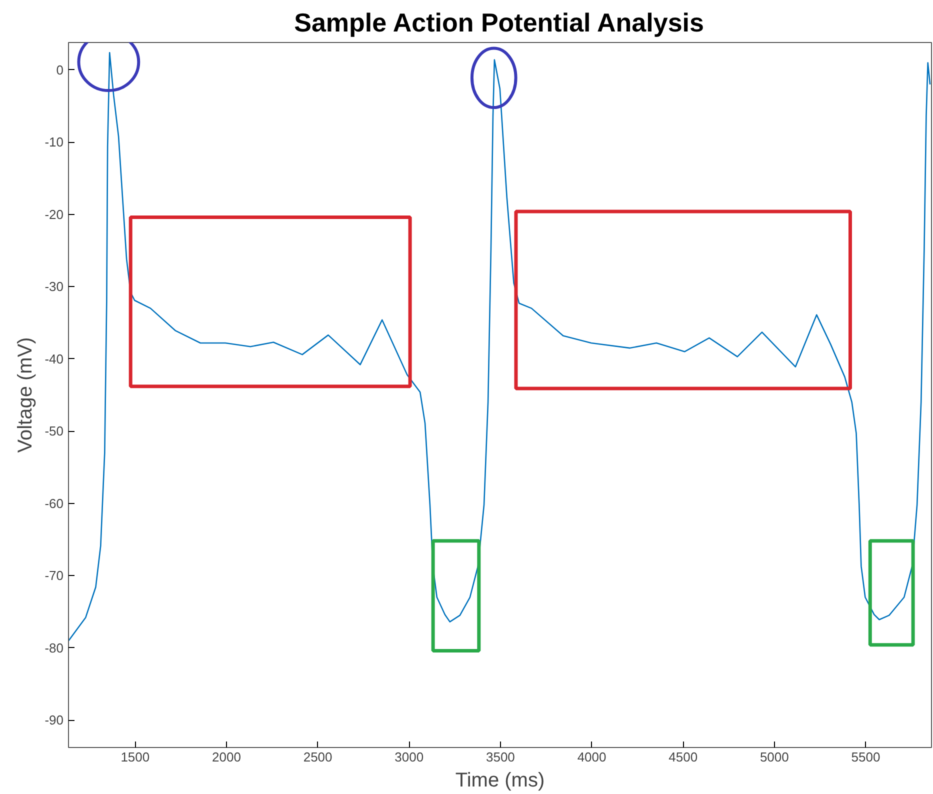  What do you see at coordinates (54, 503) in the screenshot?
I see `y-tick-label: -60` at bounding box center [54, 503].